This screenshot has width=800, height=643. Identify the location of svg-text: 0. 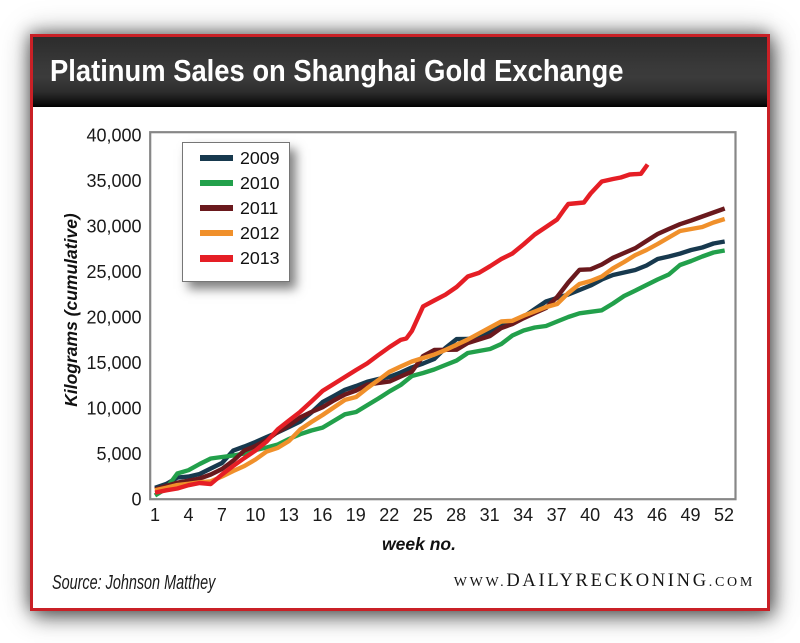
(136, 500).